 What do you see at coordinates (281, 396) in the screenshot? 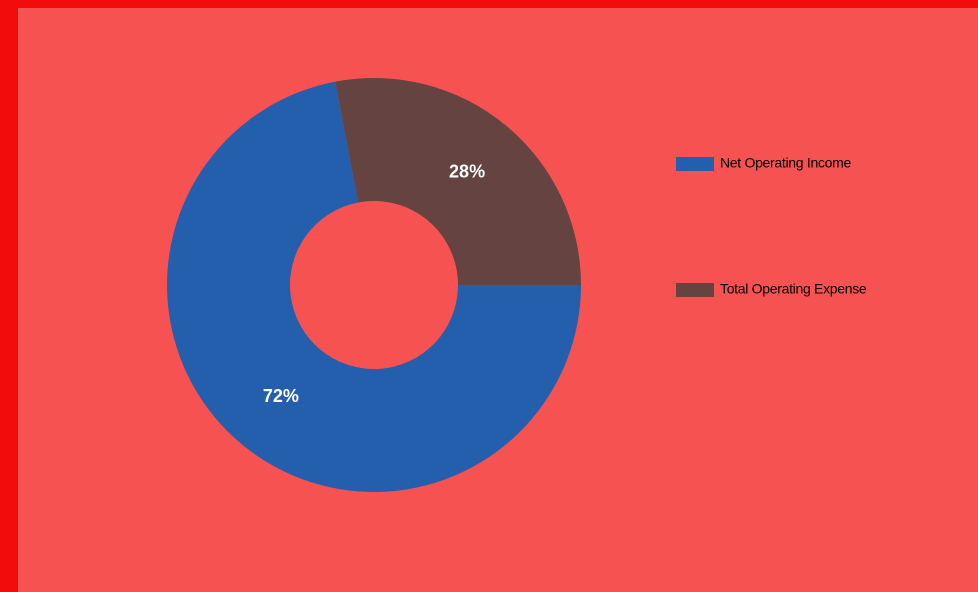
I see `slice-label: 72%` at bounding box center [281, 396].